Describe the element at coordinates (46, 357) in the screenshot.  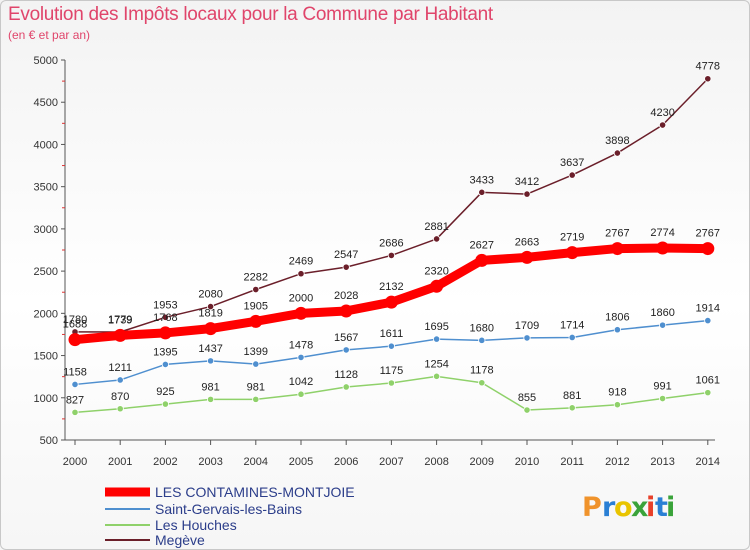
I see `y-tick-label: 1500` at that location.